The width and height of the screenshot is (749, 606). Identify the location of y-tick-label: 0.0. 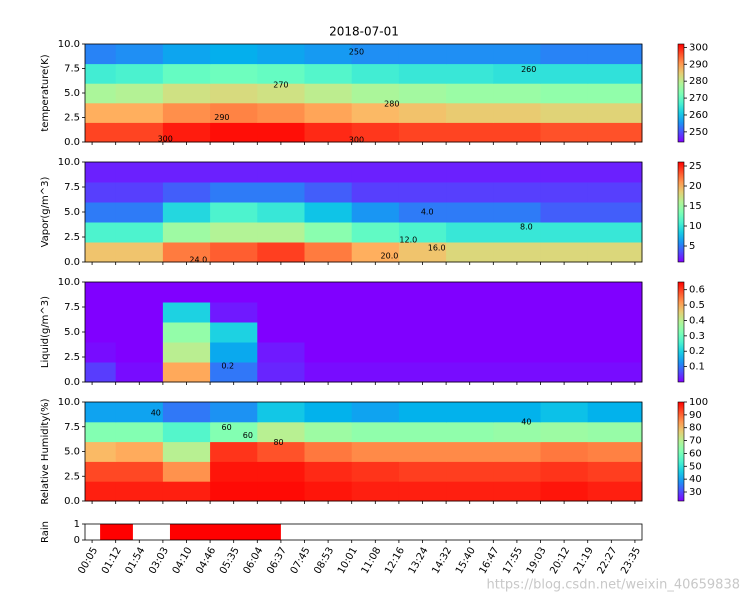
(72, 142).